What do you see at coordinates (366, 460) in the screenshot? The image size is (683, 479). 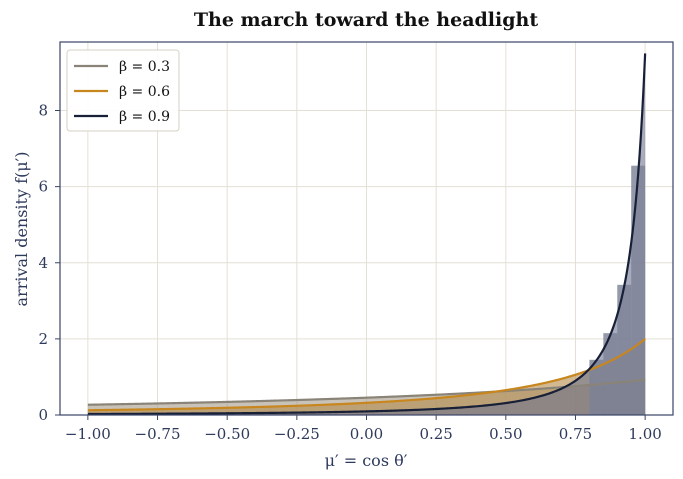 I see `x-axis-label: μ′ = cos θ′` at bounding box center [366, 460].